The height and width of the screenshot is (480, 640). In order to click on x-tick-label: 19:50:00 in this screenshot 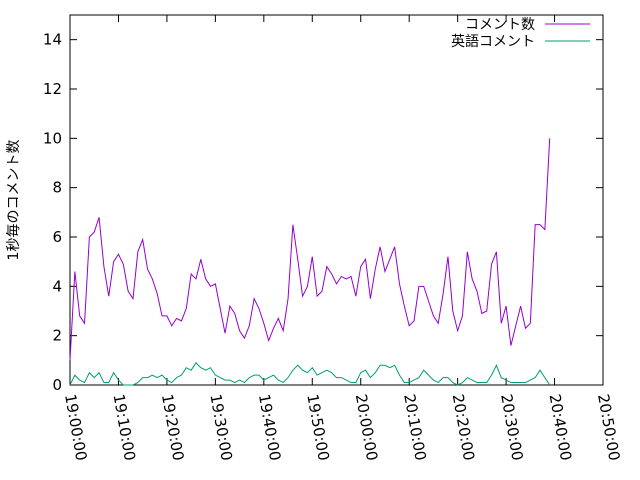, I will do `click(317, 427)`.